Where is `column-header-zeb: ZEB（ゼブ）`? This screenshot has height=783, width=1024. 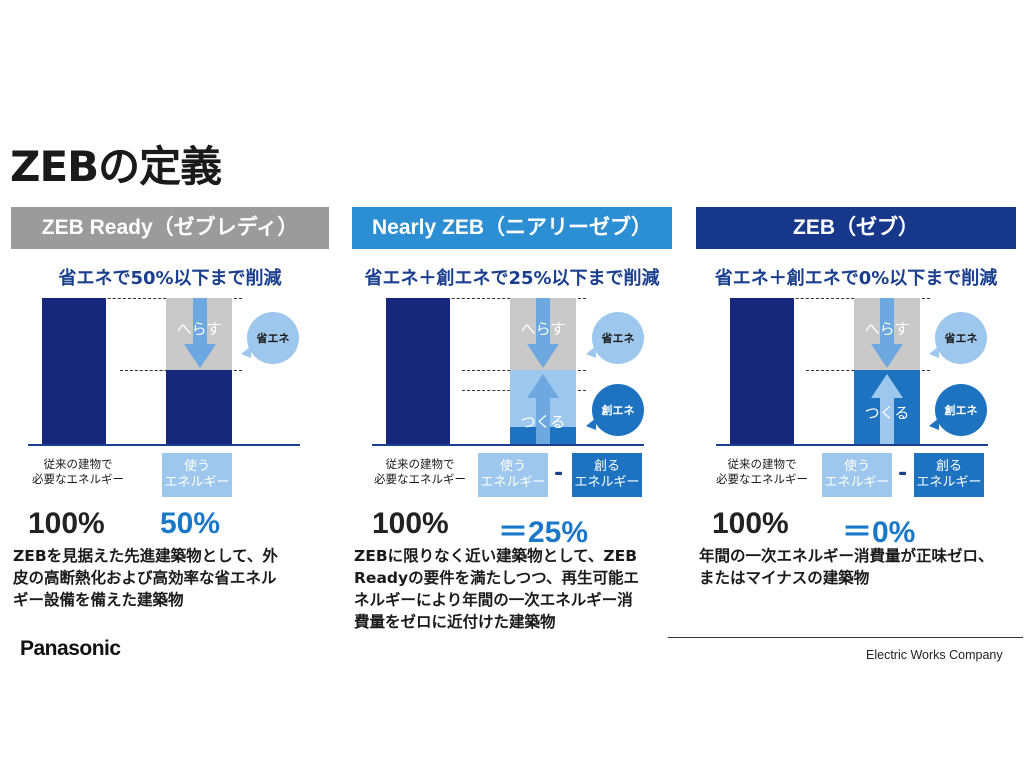
column-header-zeb: ZEB（ゼブ） is located at coordinates (856, 228).